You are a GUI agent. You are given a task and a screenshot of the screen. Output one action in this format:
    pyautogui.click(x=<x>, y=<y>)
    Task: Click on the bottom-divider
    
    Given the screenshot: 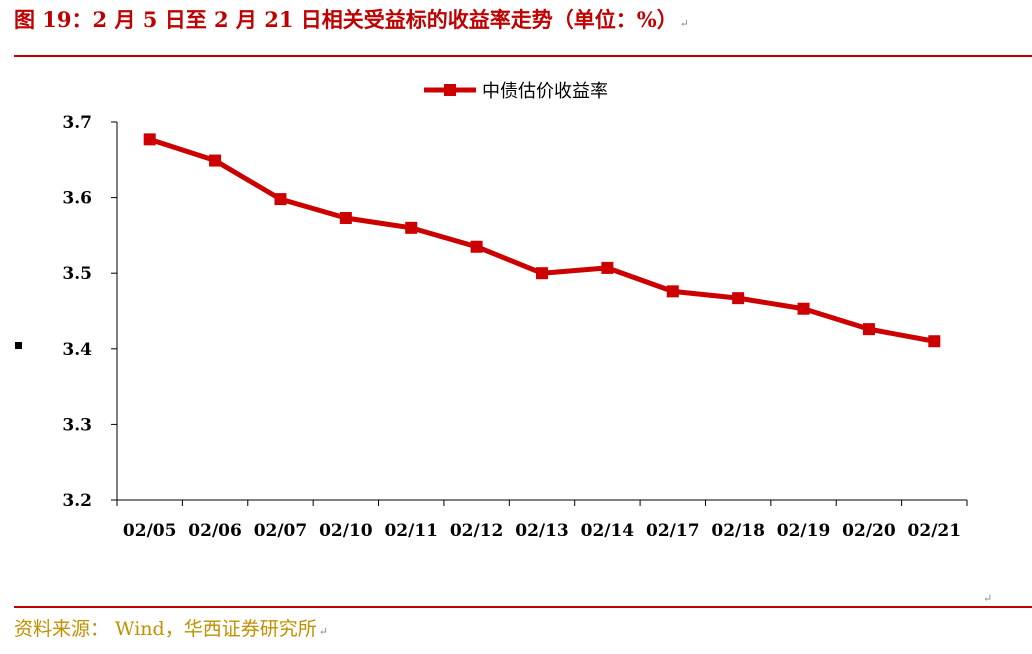 What is the action you would take?
    pyautogui.click(x=523, y=607)
    